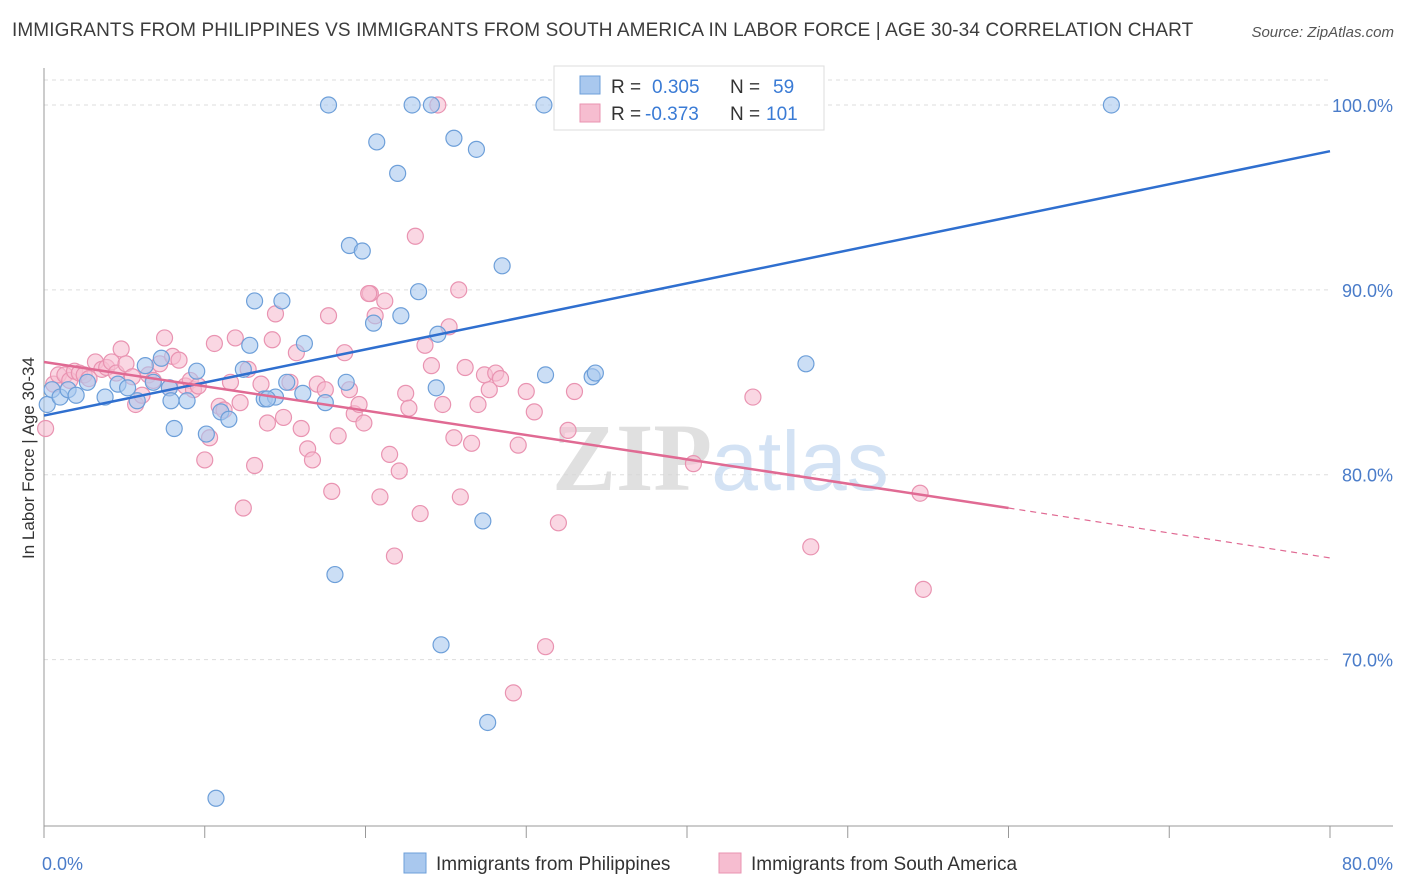 Image resolution: width=1406 pixels, height=892 pixels. What do you see at coordinates (590, 85) in the screenshot?
I see `legend-swatch-philippines` at bounding box center [590, 85].